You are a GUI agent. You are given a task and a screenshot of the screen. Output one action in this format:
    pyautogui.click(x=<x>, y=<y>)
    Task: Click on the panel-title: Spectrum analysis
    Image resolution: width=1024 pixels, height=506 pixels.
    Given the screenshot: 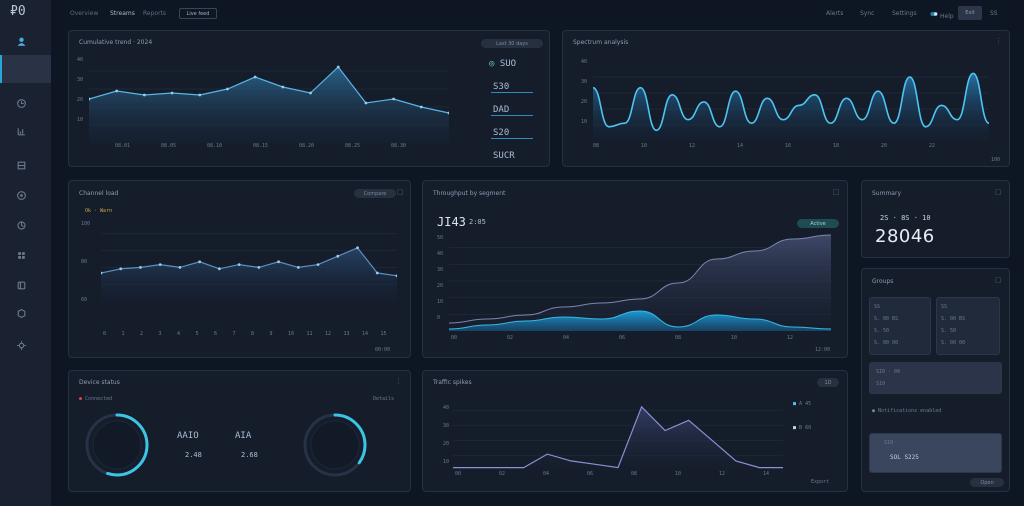 What is the action you would take?
    pyautogui.click(x=601, y=42)
    